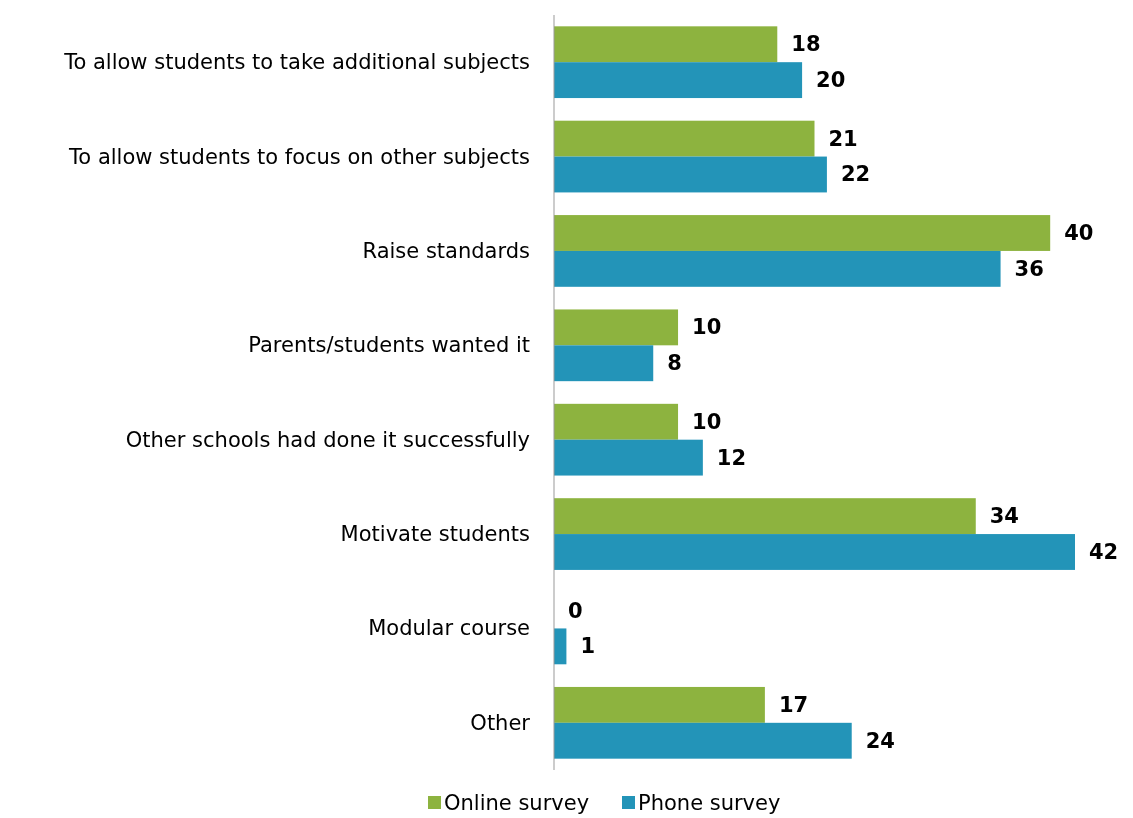  I want to click on data-label: 24, so click(880, 740).